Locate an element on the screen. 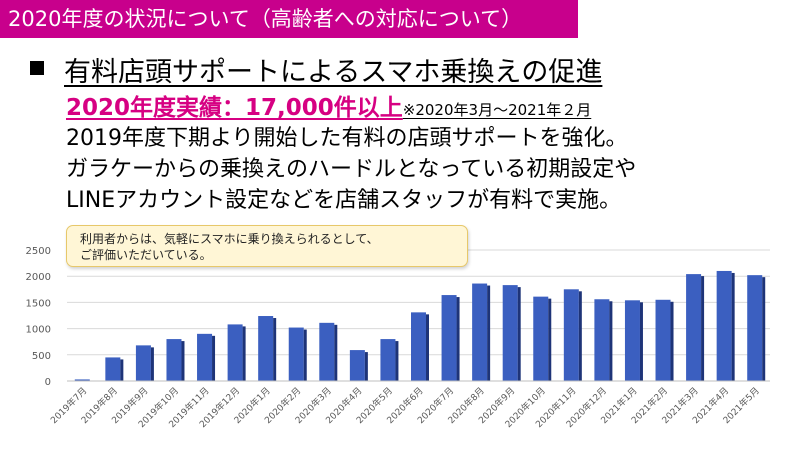 The image size is (800, 450). y-tick-label: 2000 is located at coordinates (38, 277).